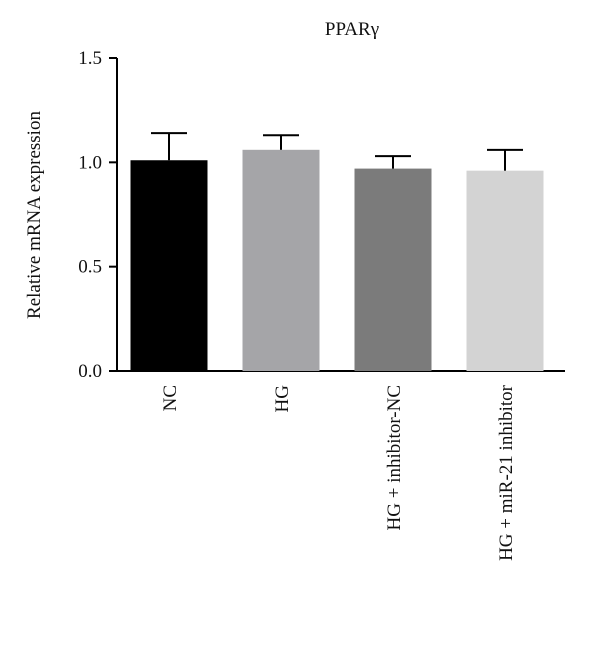 The image size is (600, 647). I want to click on y-tick-label: 0.0, so click(90, 371).